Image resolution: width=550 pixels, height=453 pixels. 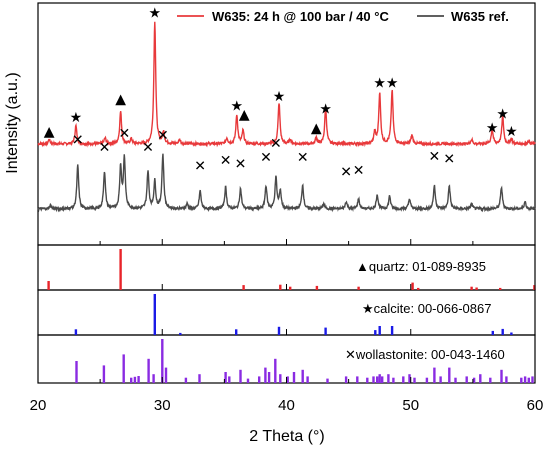 I want to click on x-axis-label: 2 Theta (°), so click(x=286, y=436).